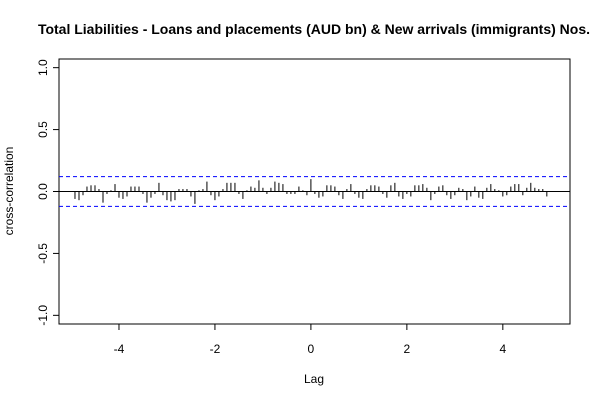 The height and width of the screenshot is (400, 600). I want to click on x-tick-label: 2, so click(407, 349).